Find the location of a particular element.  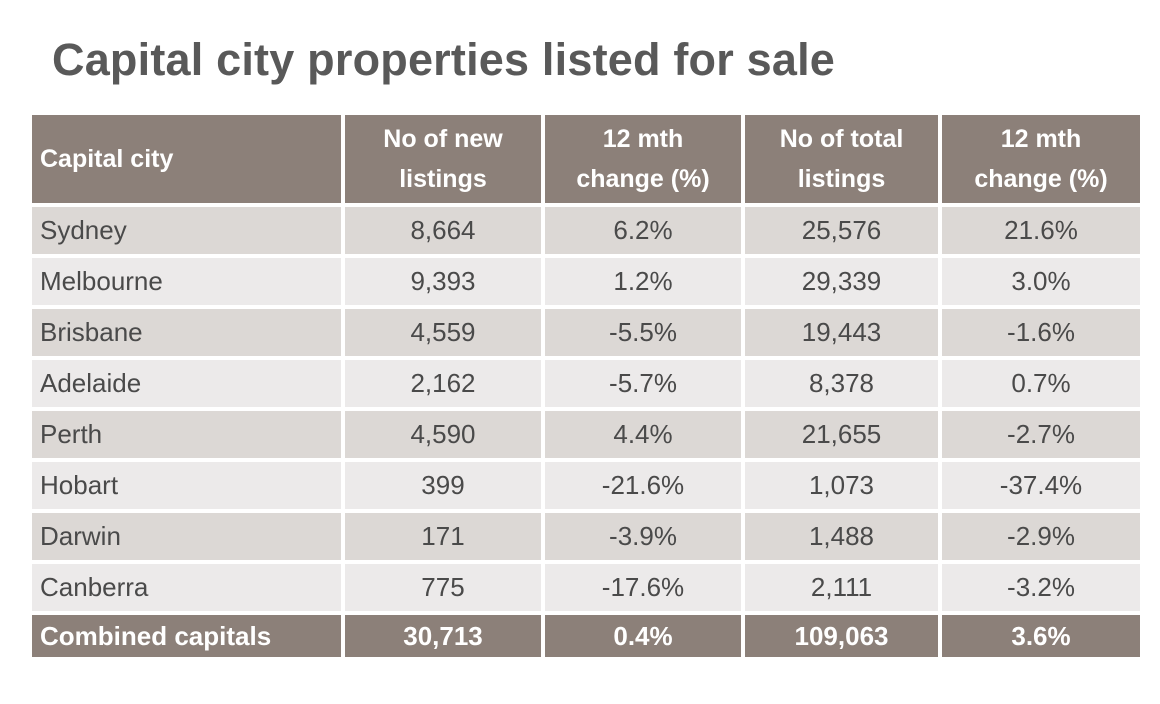

new-listings-cell: 4,590 is located at coordinates (444, 435).